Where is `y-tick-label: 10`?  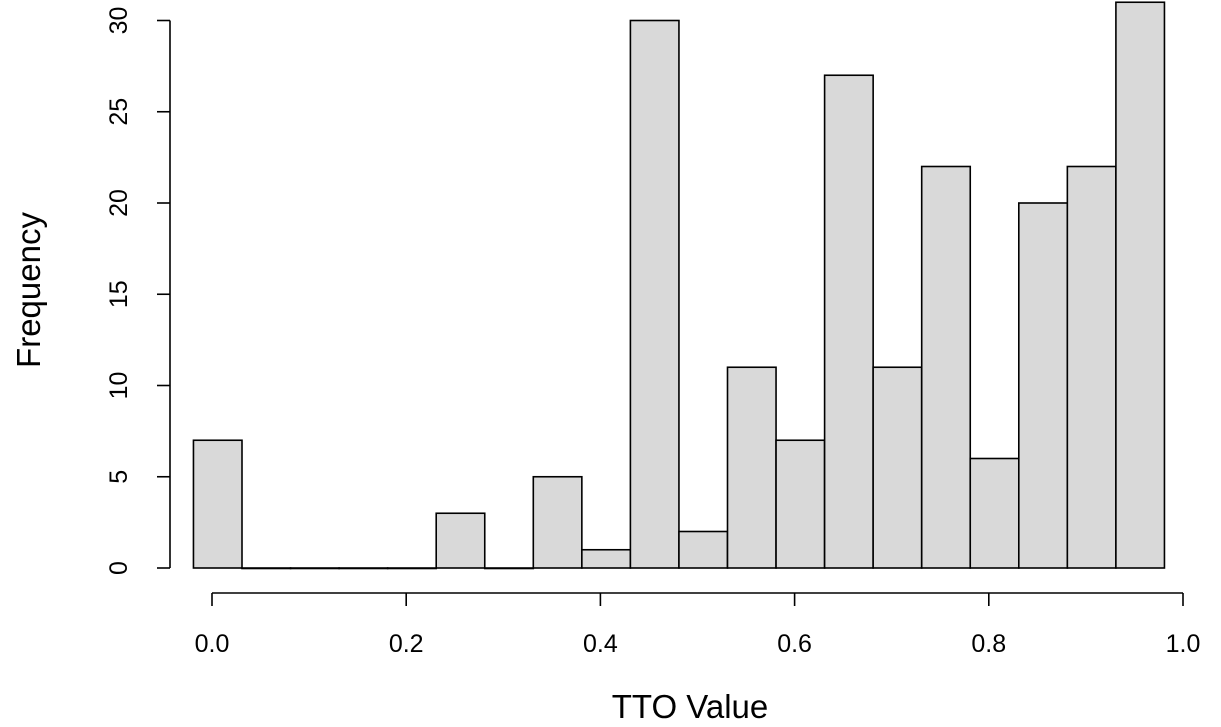 y-tick-label: 10 is located at coordinates (119, 386).